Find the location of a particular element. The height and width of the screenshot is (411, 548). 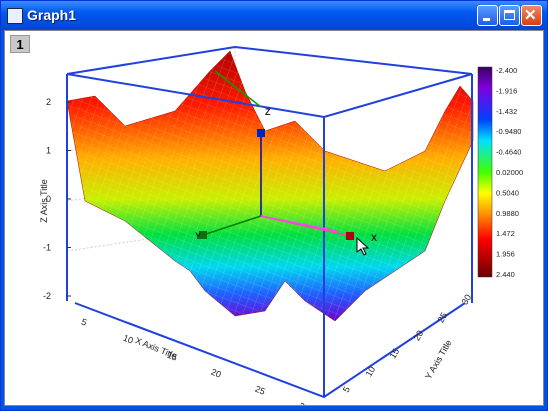

colorbar-label: 0.02000 is located at coordinates (509, 172).